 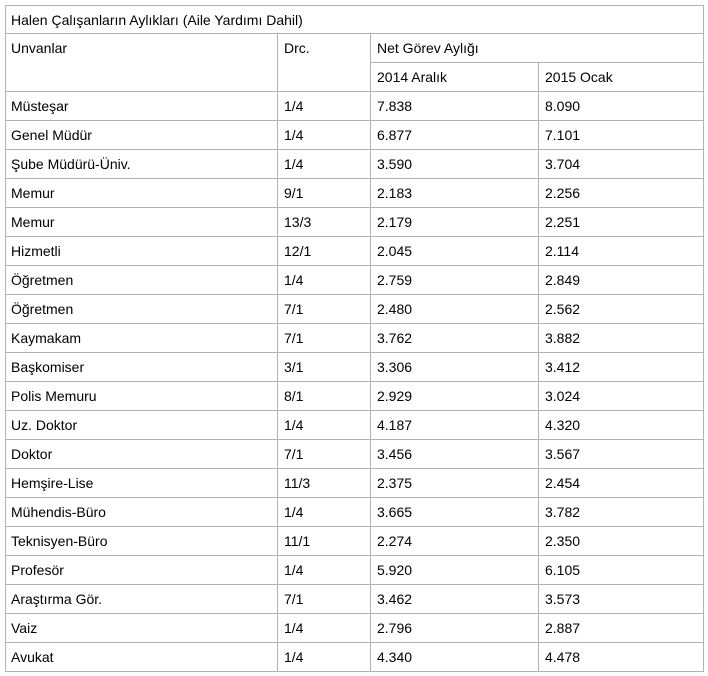 I want to click on aralik-2014-cell: 3.462, so click(x=454, y=599).